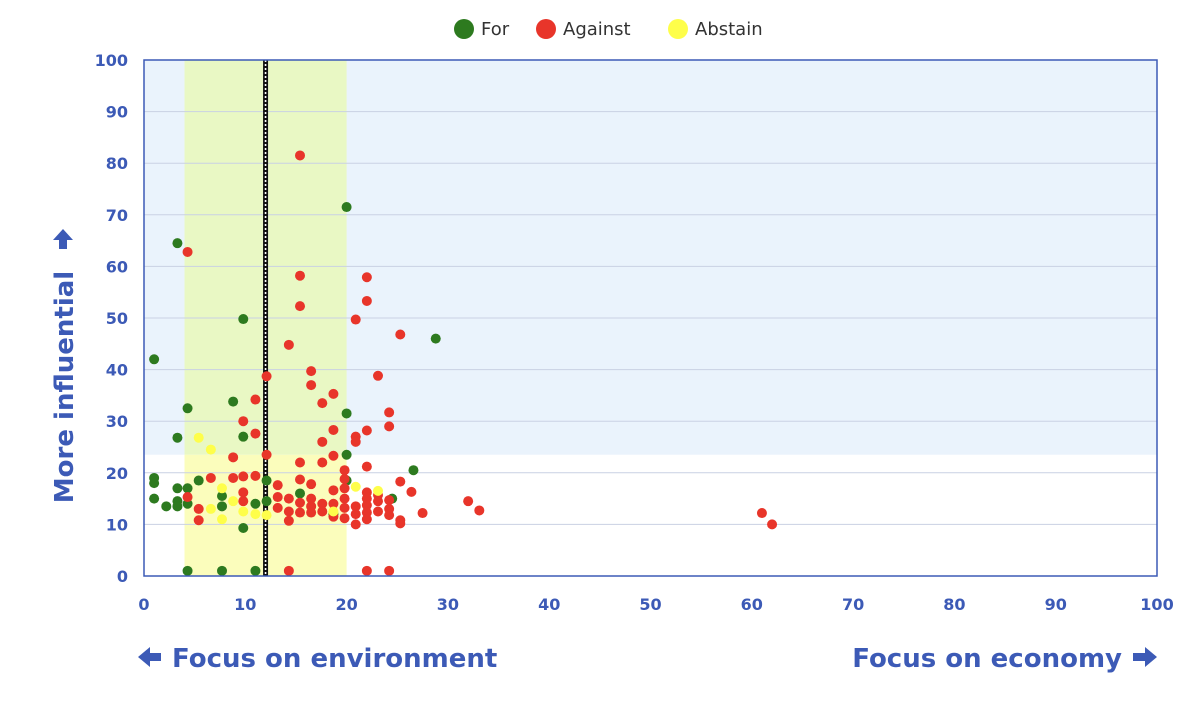  I want to click on y-tick-label: 100, so click(111, 60).